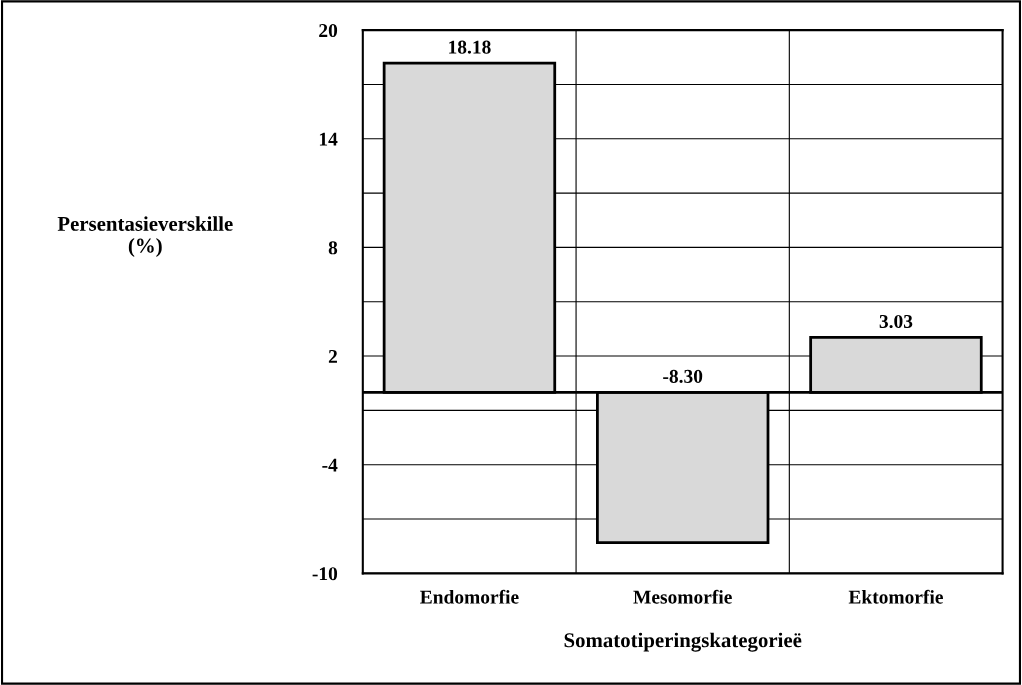 The height and width of the screenshot is (685, 1022). I want to click on x-tick-label: Mesomorfie, so click(682, 596).